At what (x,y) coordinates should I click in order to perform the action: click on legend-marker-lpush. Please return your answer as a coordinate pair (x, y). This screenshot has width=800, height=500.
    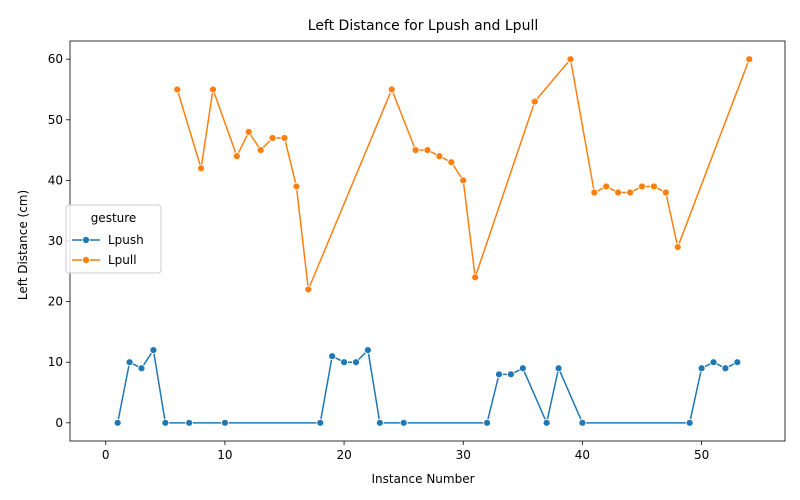
    Looking at the image, I should click on (86, 240).